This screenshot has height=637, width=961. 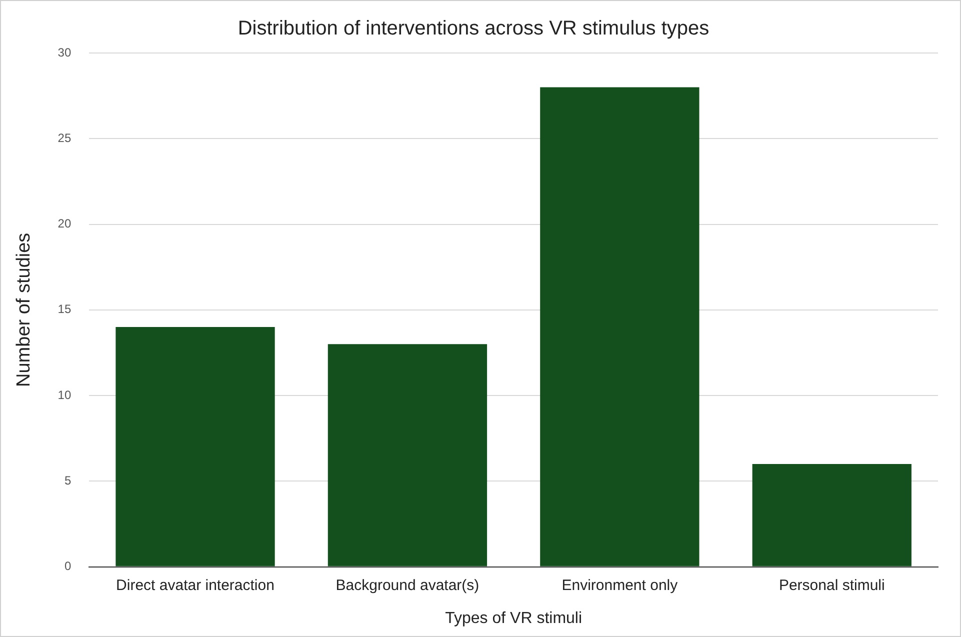 What do you see at coordinates (68, 480) in the screenshot?
I see `y-tick-label: 5` at bounding box center [68, 480].